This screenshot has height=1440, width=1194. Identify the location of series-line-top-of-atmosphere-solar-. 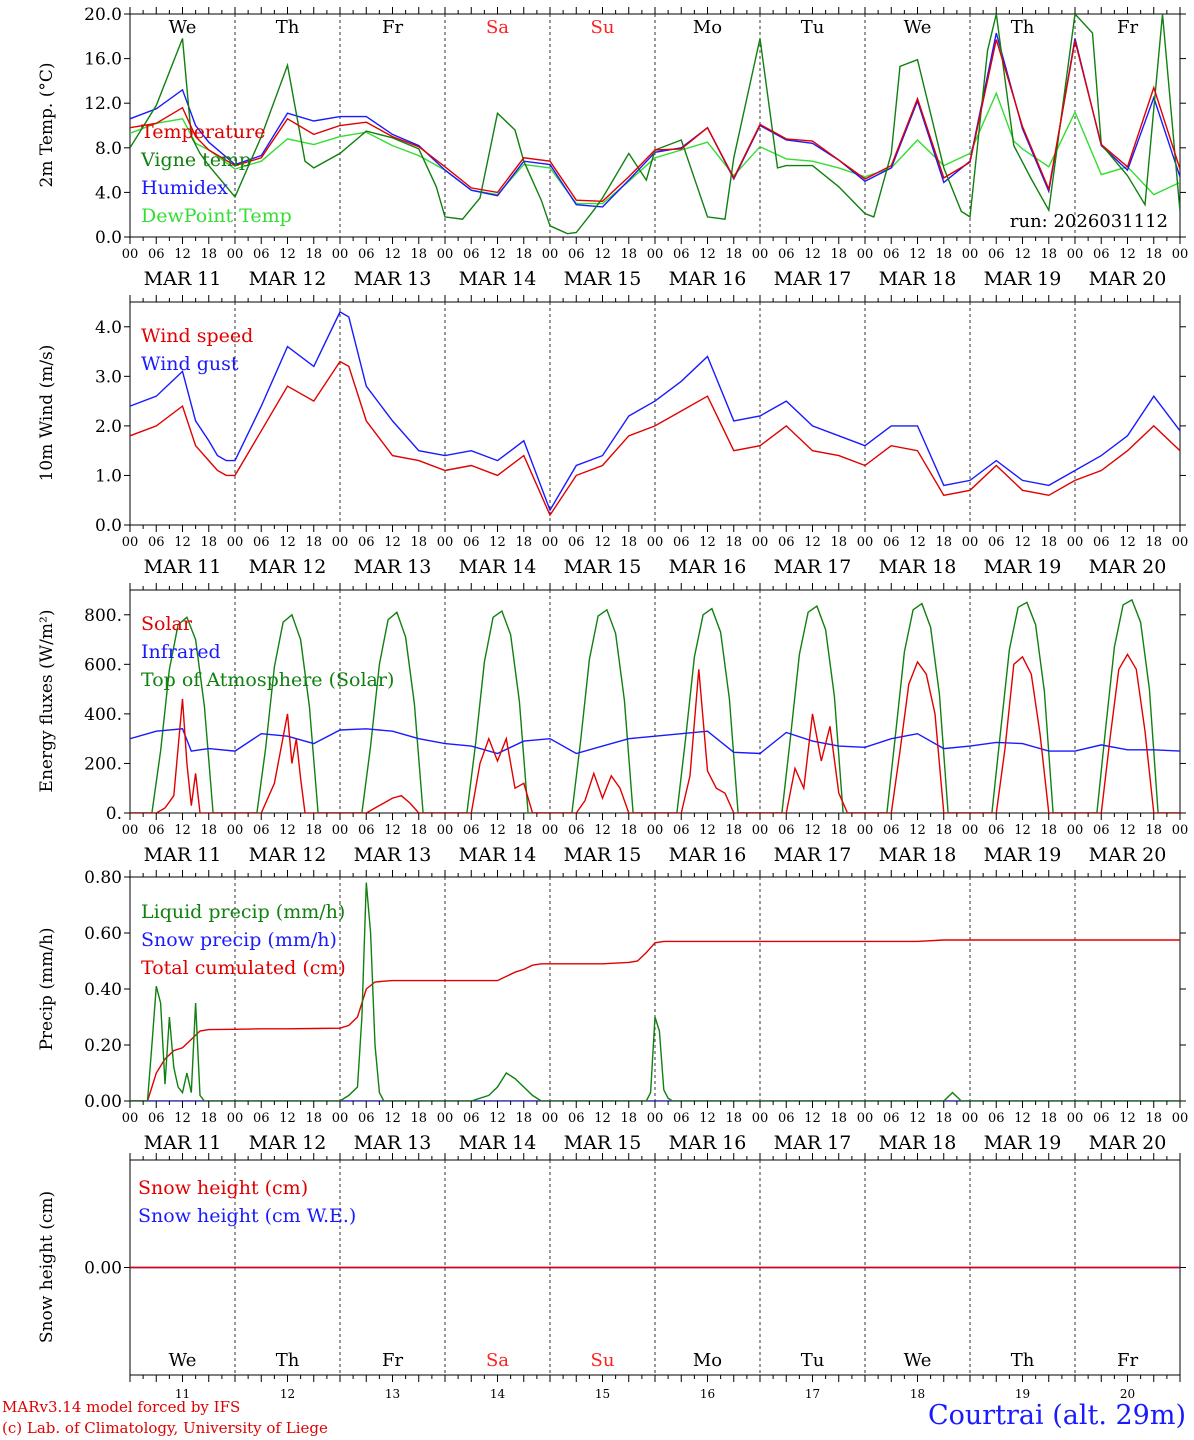
(655, 705).